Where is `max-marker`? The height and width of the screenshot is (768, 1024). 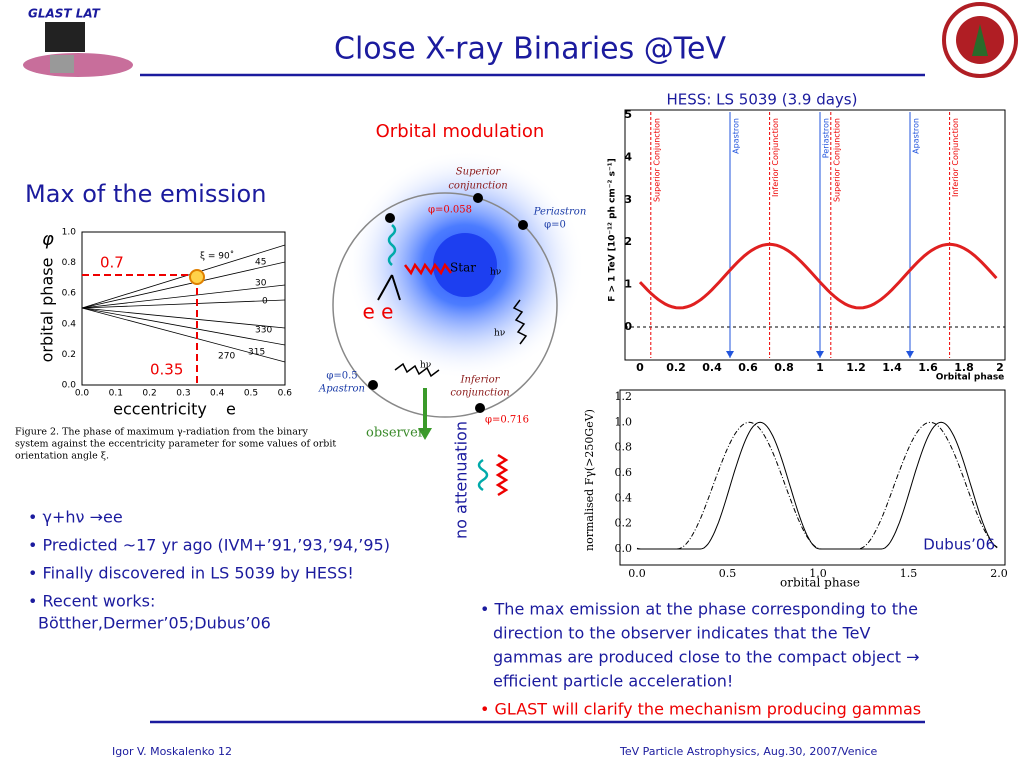
max-marker is located at coordinates (197, 277).